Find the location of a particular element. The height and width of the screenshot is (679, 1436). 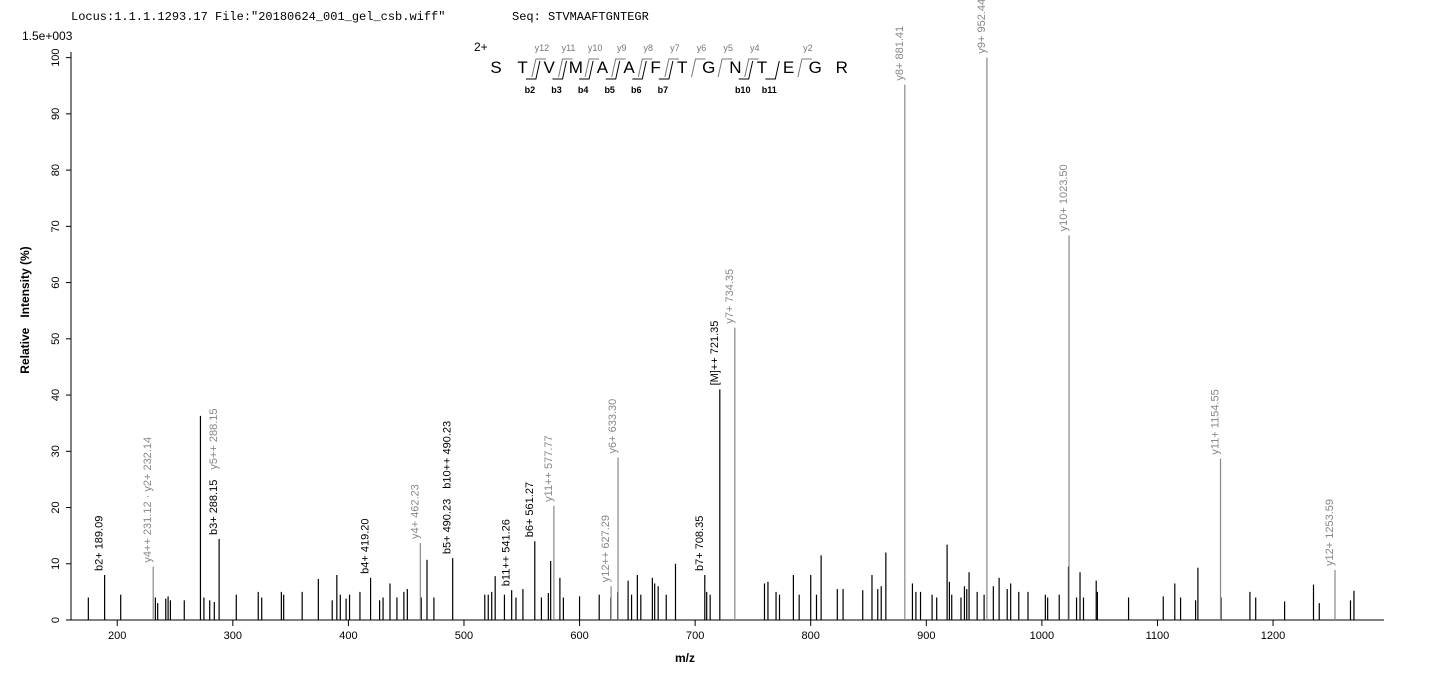

scale-label: 1.5e+003 is located at coordinates (47, 36).